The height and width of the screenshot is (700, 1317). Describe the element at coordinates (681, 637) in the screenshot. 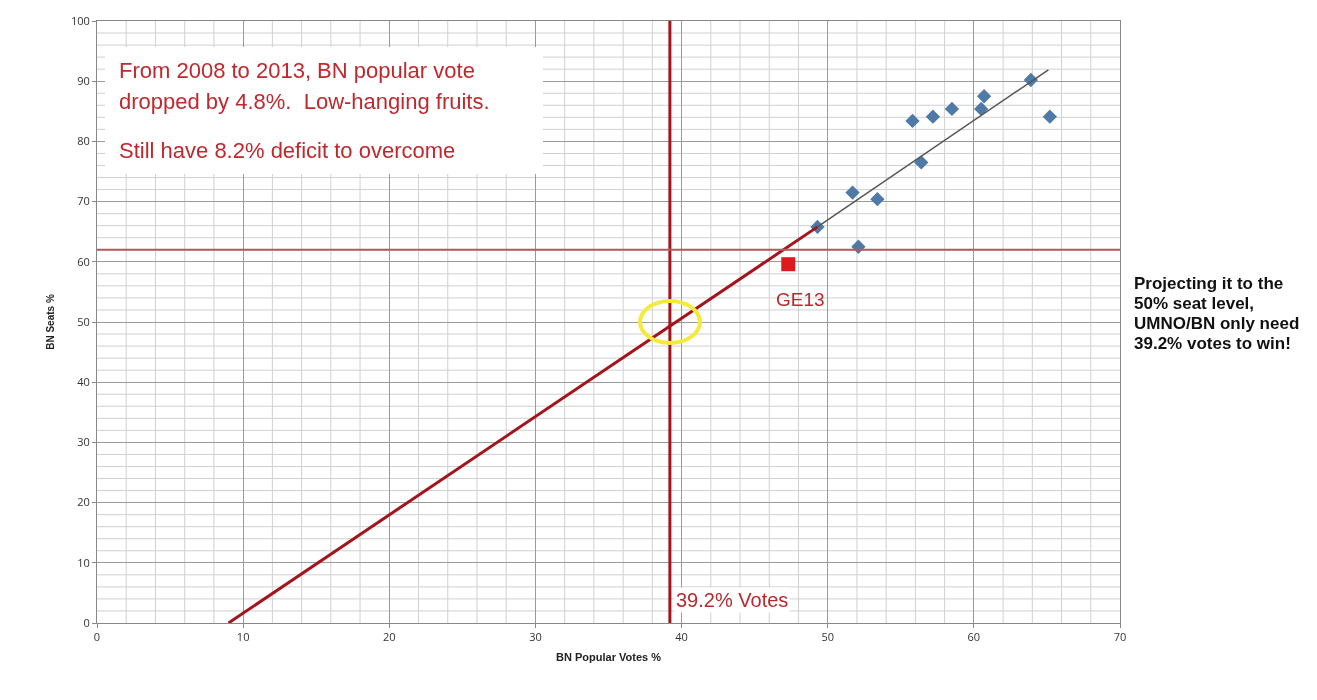

I see `x-tick-label: 40` at that location.